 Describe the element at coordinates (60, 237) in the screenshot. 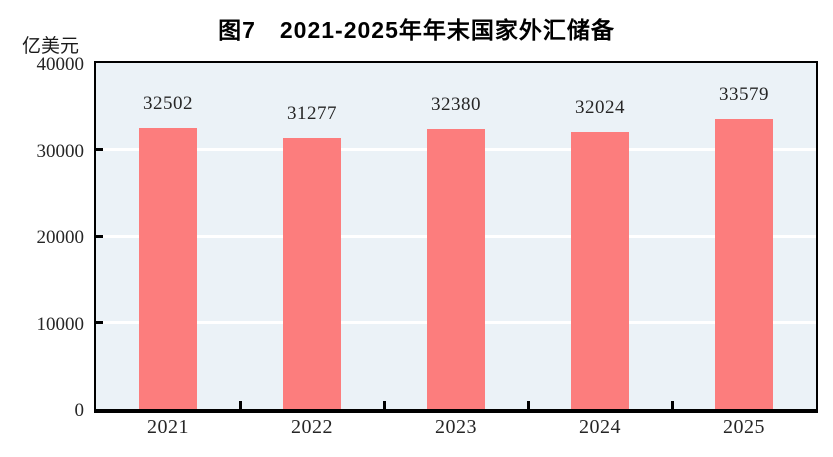

I see `y-axis-tick-label: 20000` at that location.